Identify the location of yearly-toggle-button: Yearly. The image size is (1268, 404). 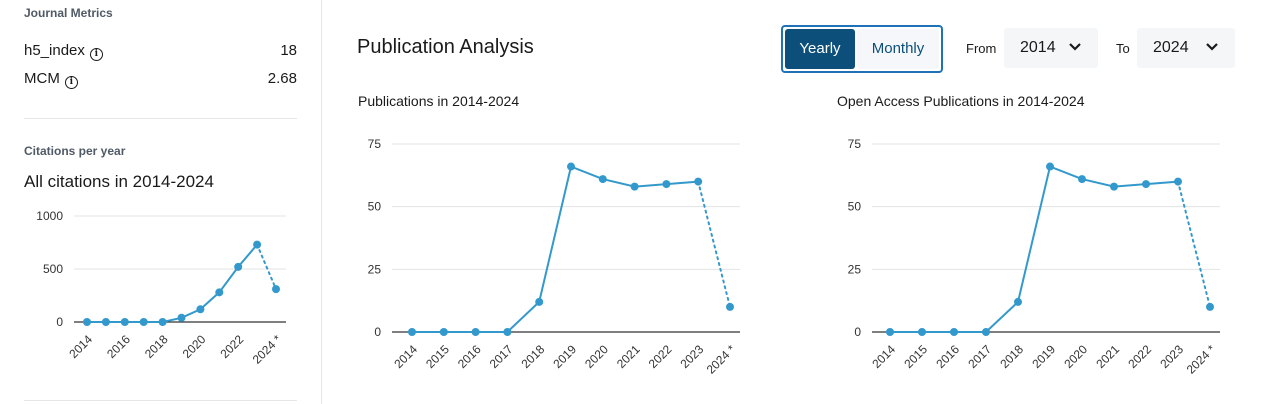
(820, 49).